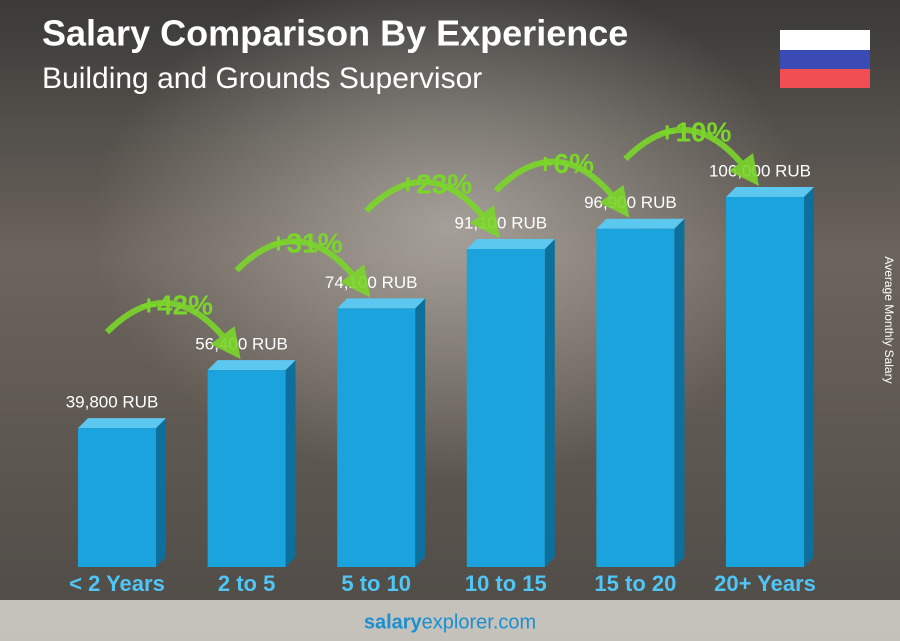  Describe the element at coordinates (565, 163) in the screenshot. I see `change-label: +6%` at that location.